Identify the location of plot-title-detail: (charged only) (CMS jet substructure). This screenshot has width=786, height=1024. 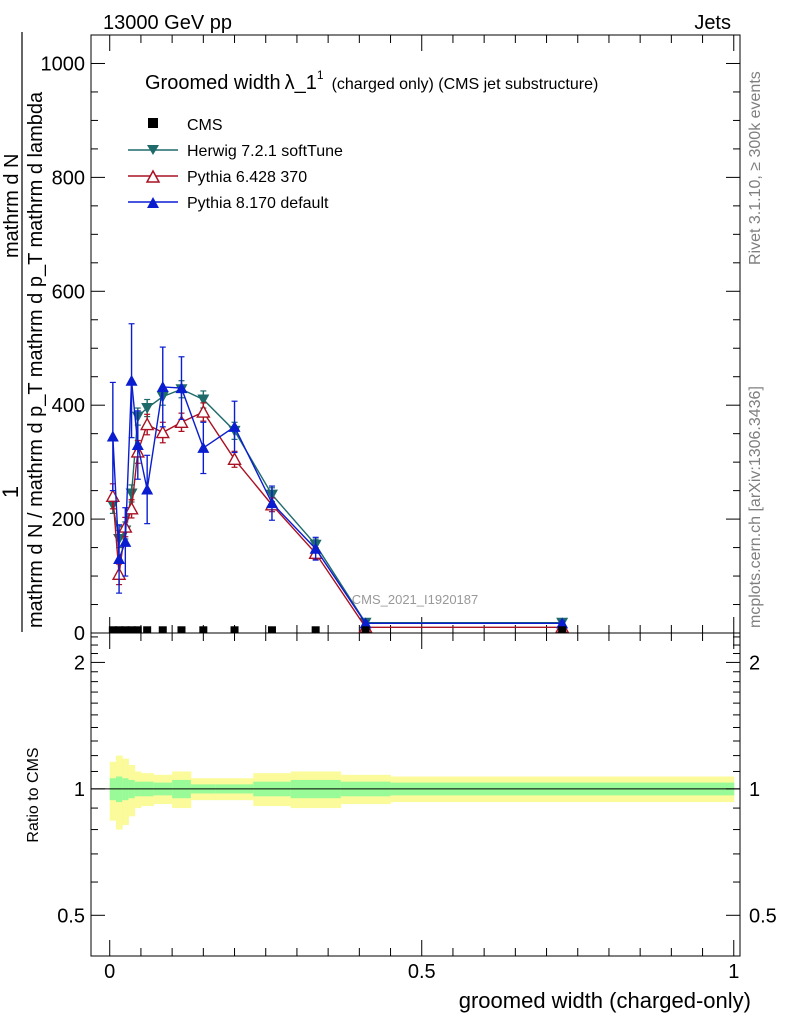
(465, 84).